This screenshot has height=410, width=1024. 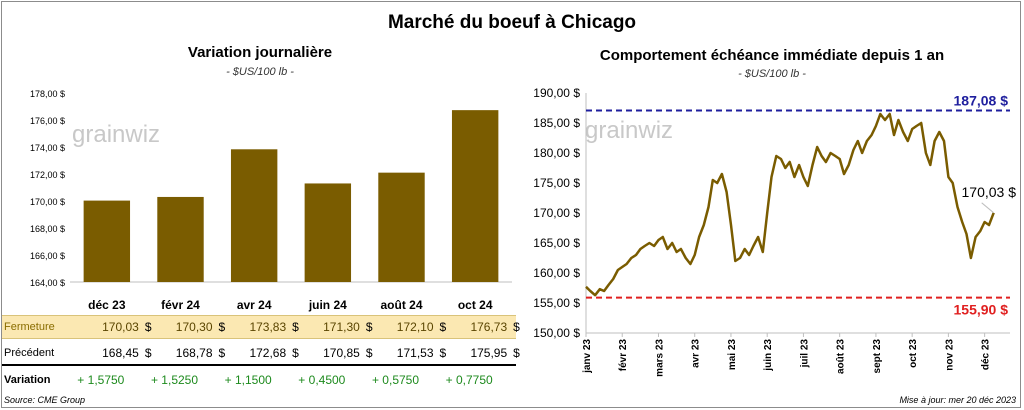 What do you see at coordinates (768, 355) in the screenshot?
I see `x-tick-label: juin 23` at bounding box center [768, 355].